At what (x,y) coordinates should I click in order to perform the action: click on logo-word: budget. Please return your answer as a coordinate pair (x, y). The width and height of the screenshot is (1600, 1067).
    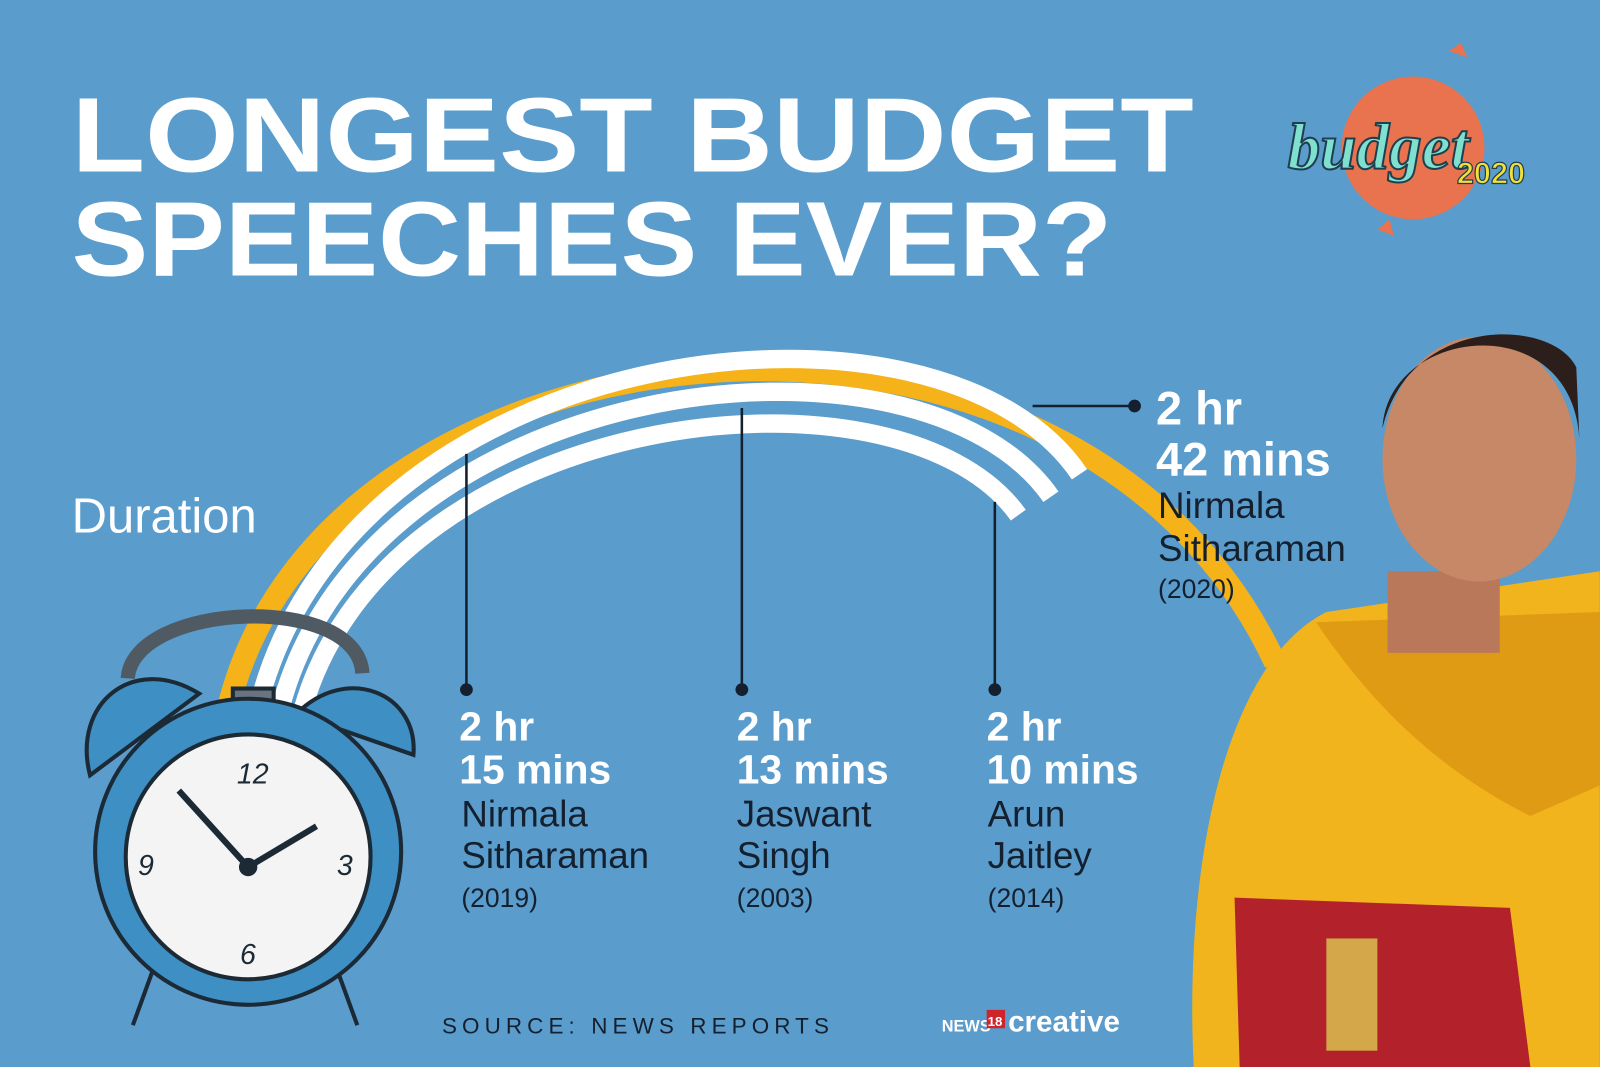
    Looking at the image, I should click on (1379, 147).